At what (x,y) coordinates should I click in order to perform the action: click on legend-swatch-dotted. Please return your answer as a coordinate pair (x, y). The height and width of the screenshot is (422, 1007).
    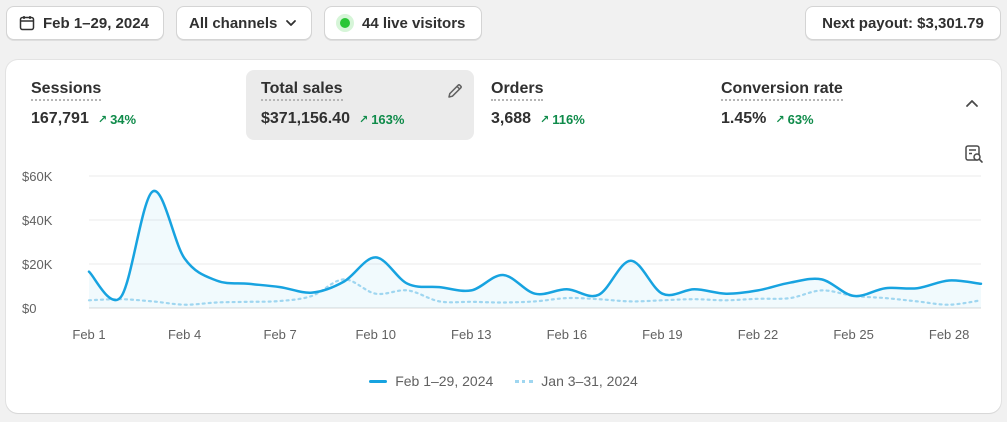
    Looking at the image, I should click on (524, 381).